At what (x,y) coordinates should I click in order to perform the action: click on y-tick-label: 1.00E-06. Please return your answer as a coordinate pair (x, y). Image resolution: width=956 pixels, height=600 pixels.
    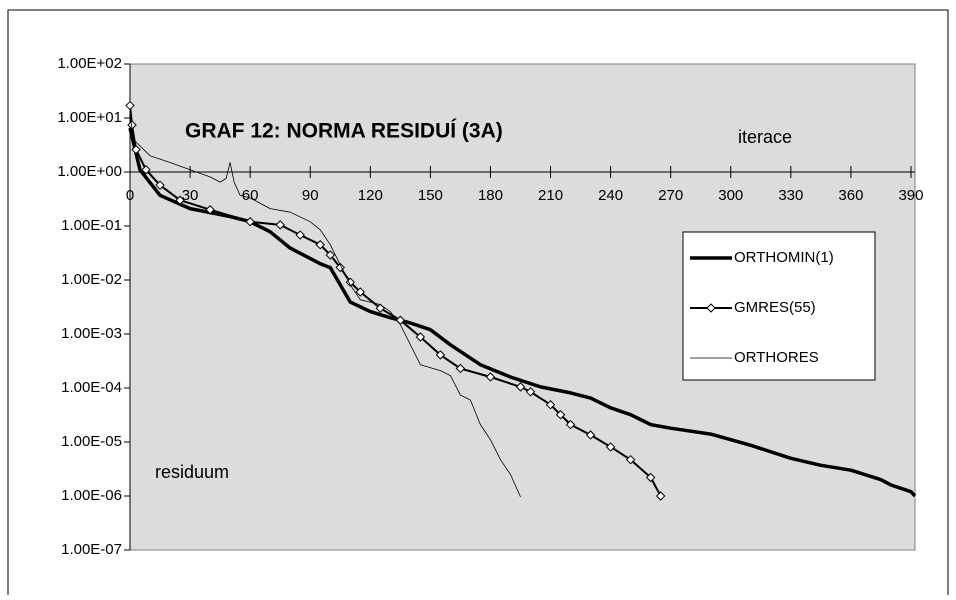
    Looking at the image, I should click on (91, 495).